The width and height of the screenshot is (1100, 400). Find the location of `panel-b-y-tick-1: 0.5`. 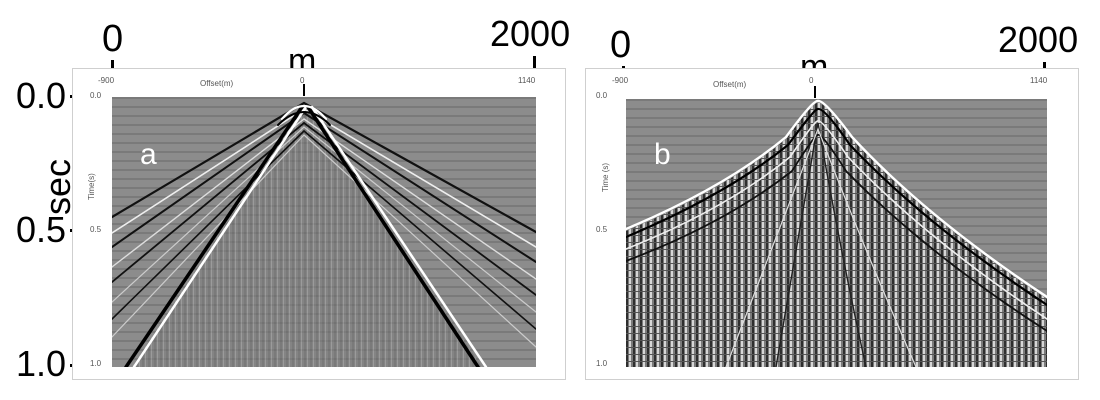

panel-b-y-tick-1: 0.5 is located at coordinates (602, 229).